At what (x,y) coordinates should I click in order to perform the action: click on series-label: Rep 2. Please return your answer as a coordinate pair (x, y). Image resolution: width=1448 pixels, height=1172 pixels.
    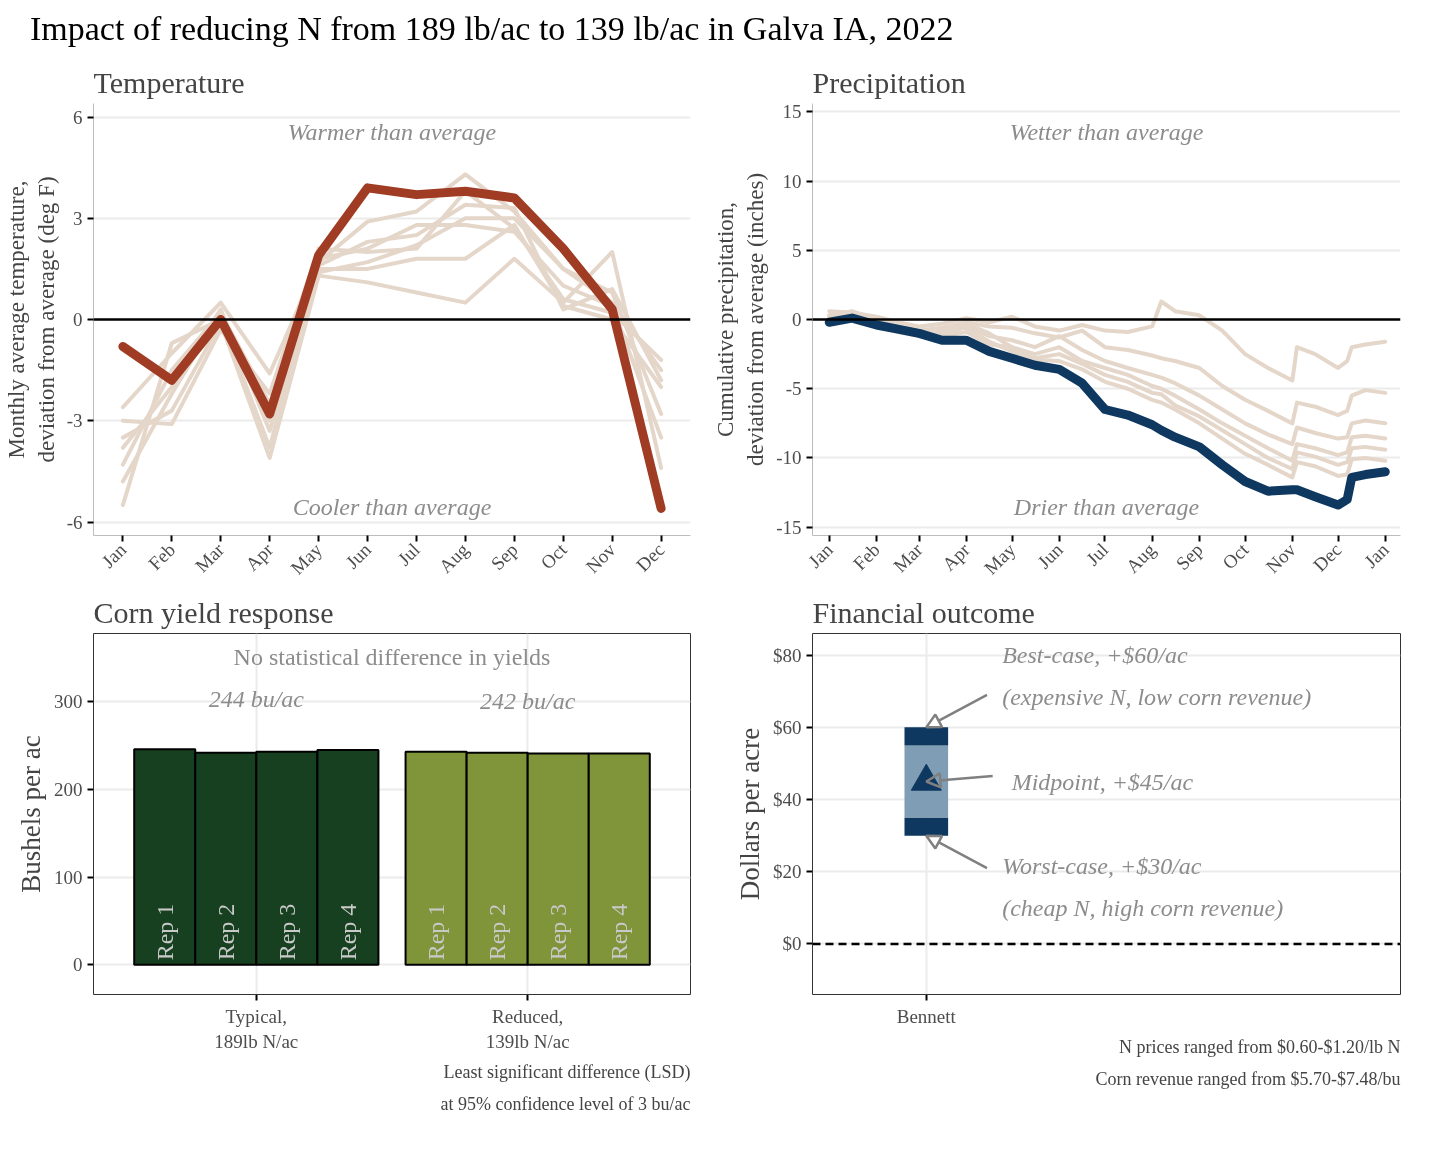
    Looking at the image, I should click on (225, 932).